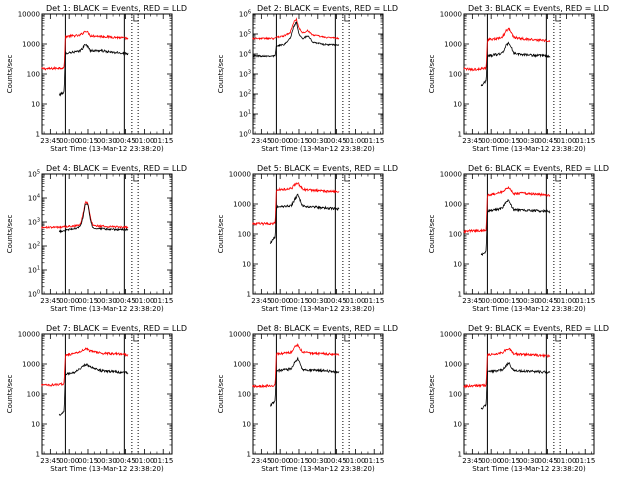 The height and width of the screenshot is (484, 640). Describe the element at coordinates (327, 168) in the screenshot. I see `panel-title: Det 5: BLACK = Events, RED = LLD` at that location.